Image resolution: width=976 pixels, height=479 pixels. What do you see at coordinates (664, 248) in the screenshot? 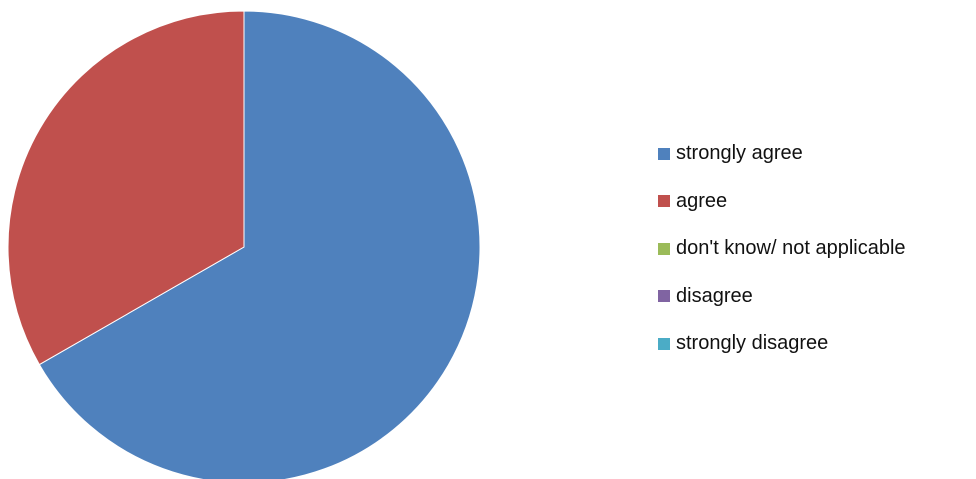
I see `legend-swatch-dont-know` at bounding box center [664, 248].